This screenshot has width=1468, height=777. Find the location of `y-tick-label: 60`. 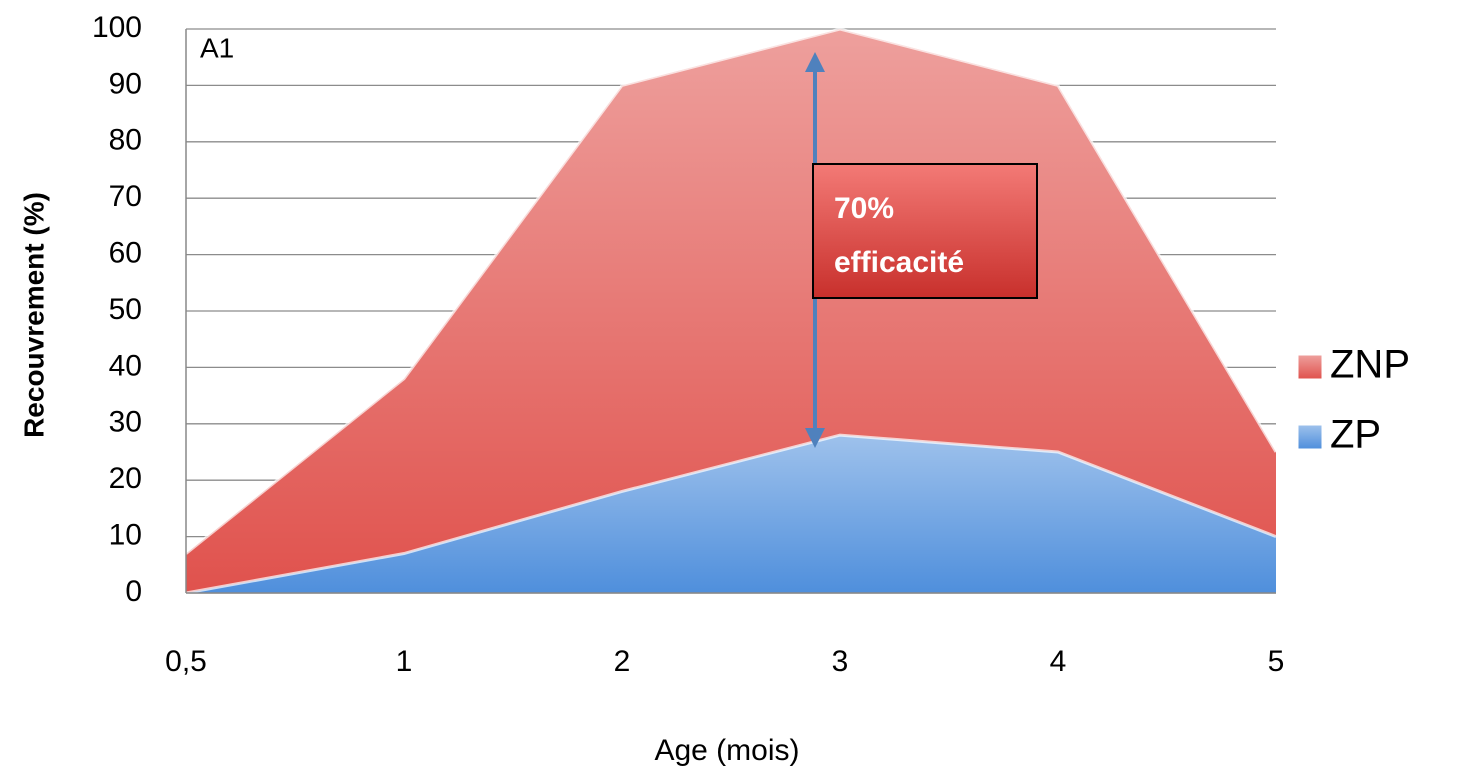

y-tick-label: 60 is located at coordinates (125, 253).